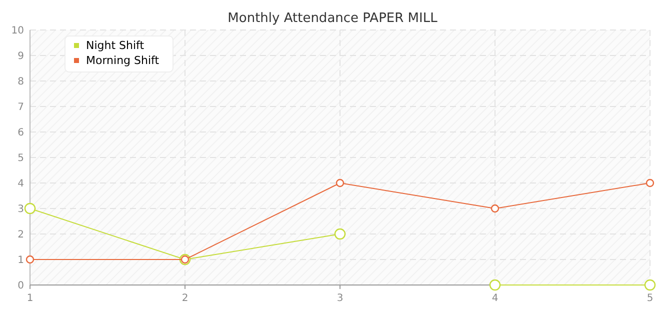 Image resolution: width=665 pixels, height=320 pixels. I want to click on y-tick-label: 1, so click(21, 260).